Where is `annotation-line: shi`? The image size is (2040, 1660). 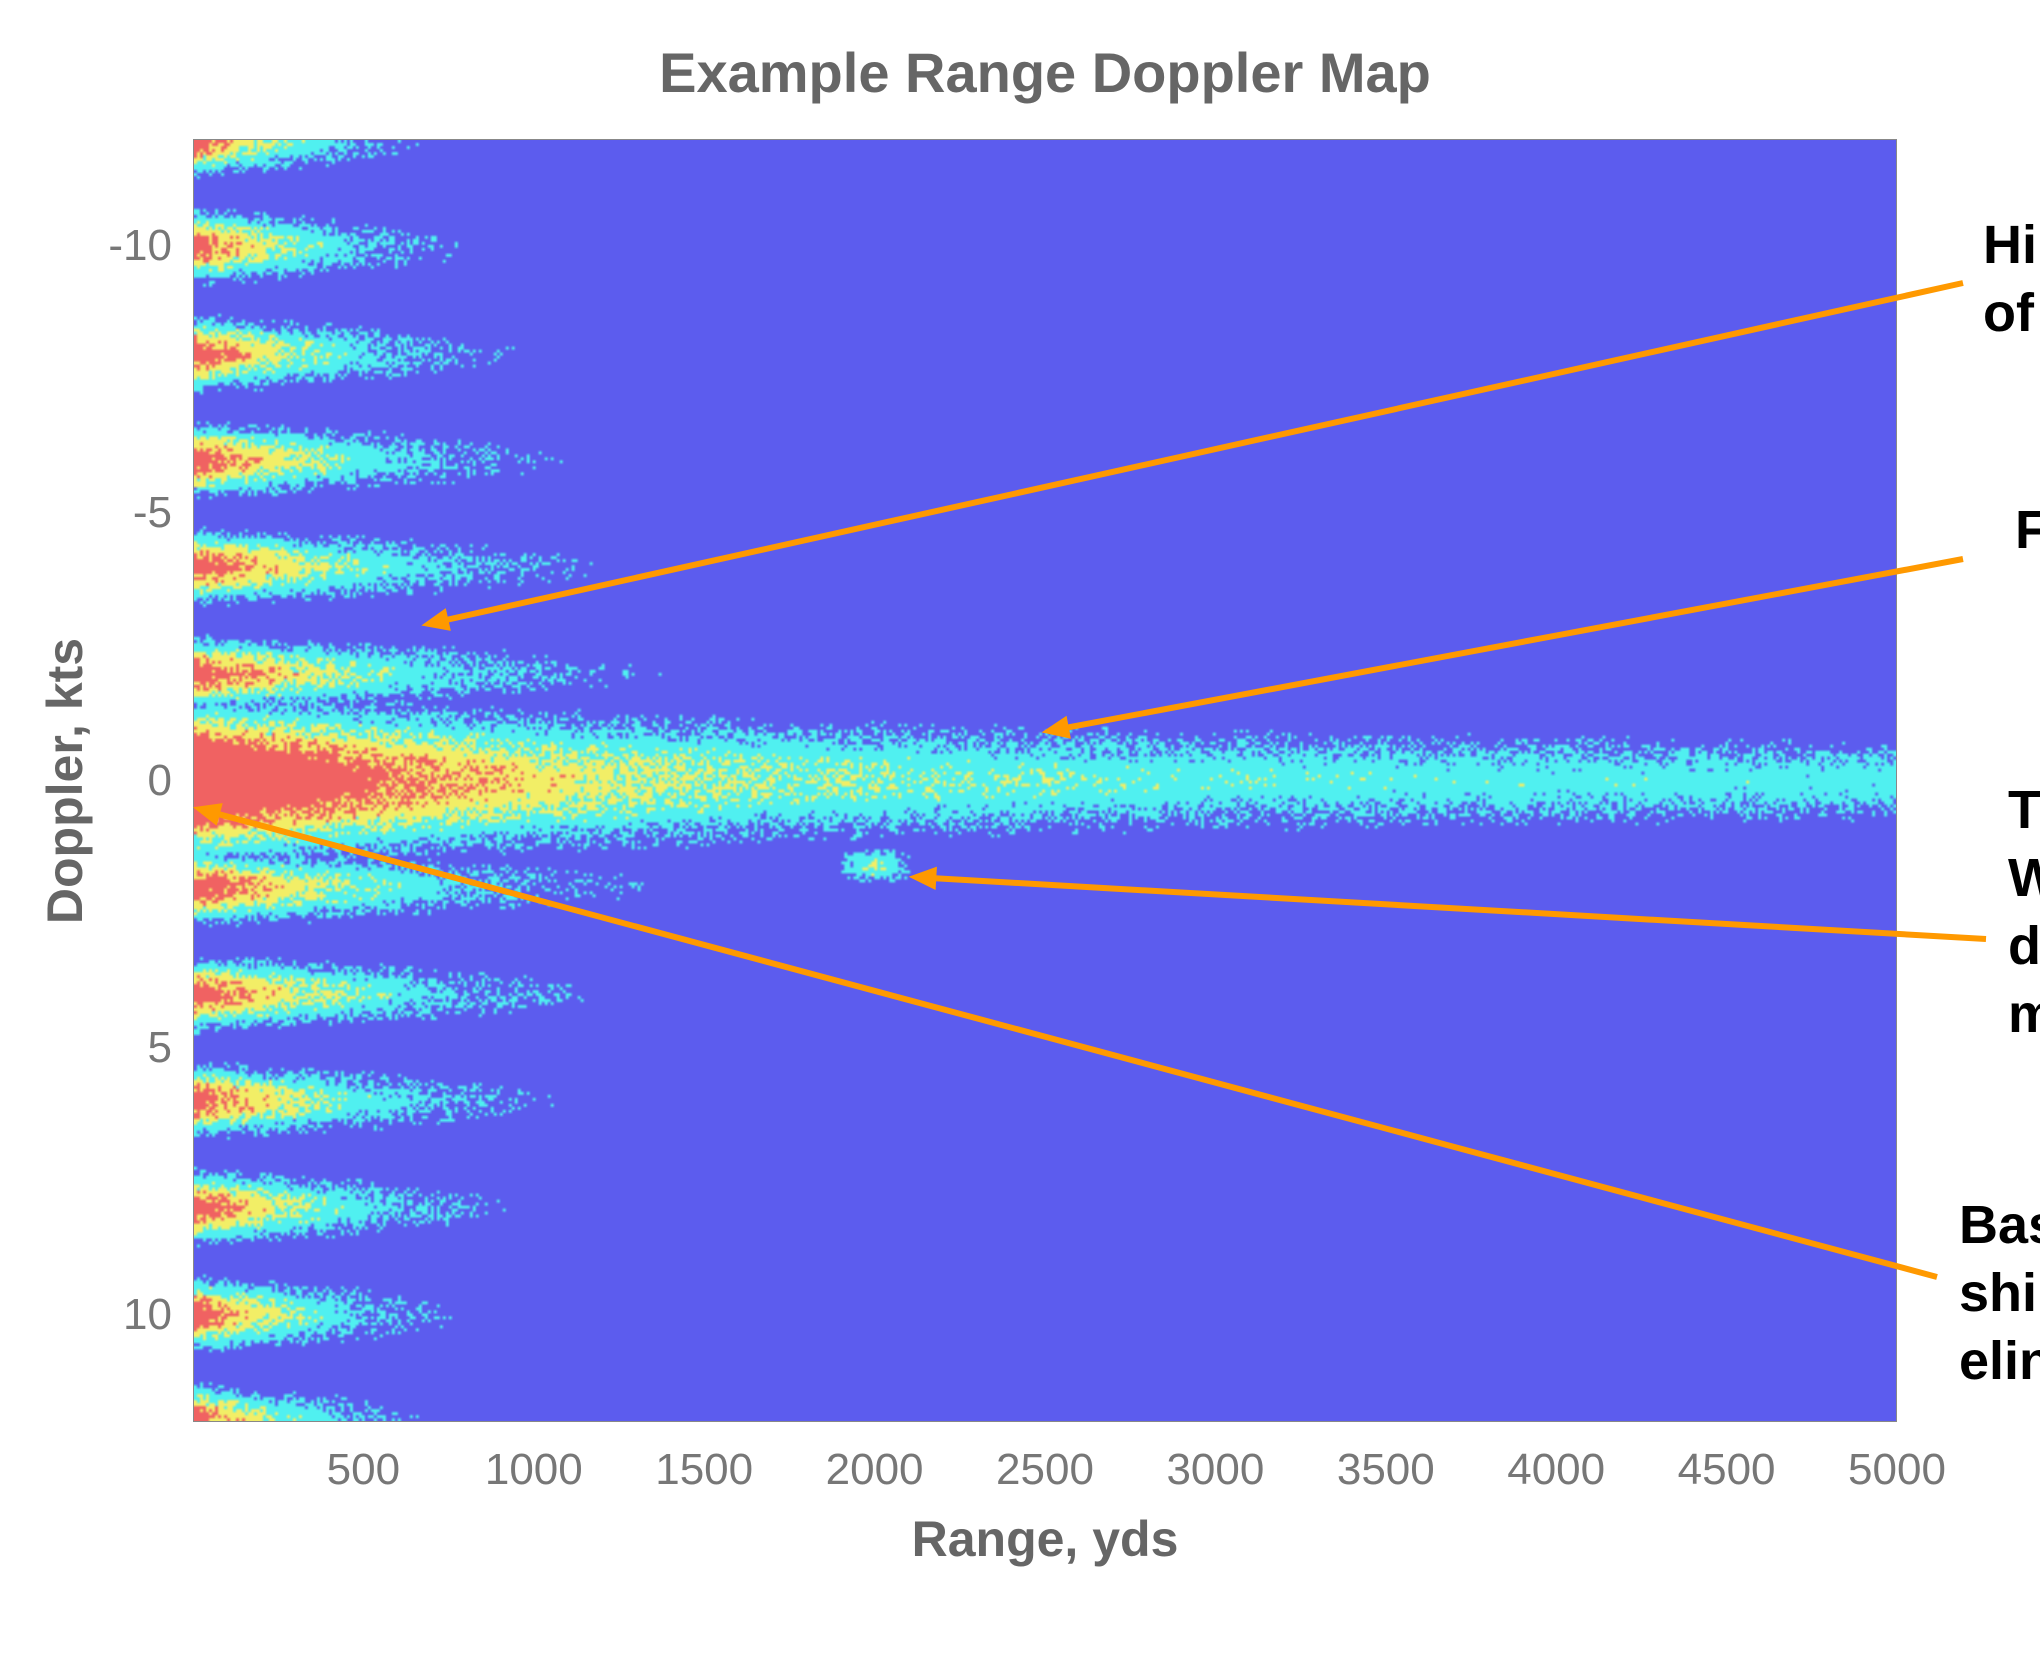
annotation-line: shi is located at coordinates (1998, 1293).